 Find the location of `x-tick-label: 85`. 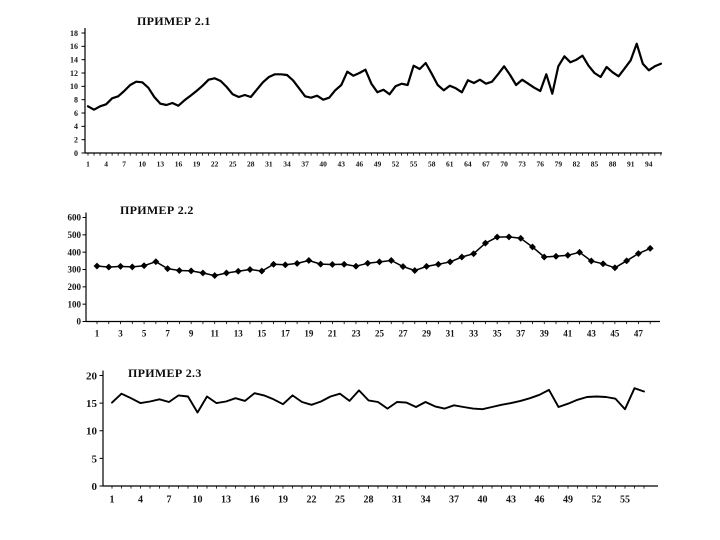

x-tick-label: 85 is located at coordinates (595, 164).